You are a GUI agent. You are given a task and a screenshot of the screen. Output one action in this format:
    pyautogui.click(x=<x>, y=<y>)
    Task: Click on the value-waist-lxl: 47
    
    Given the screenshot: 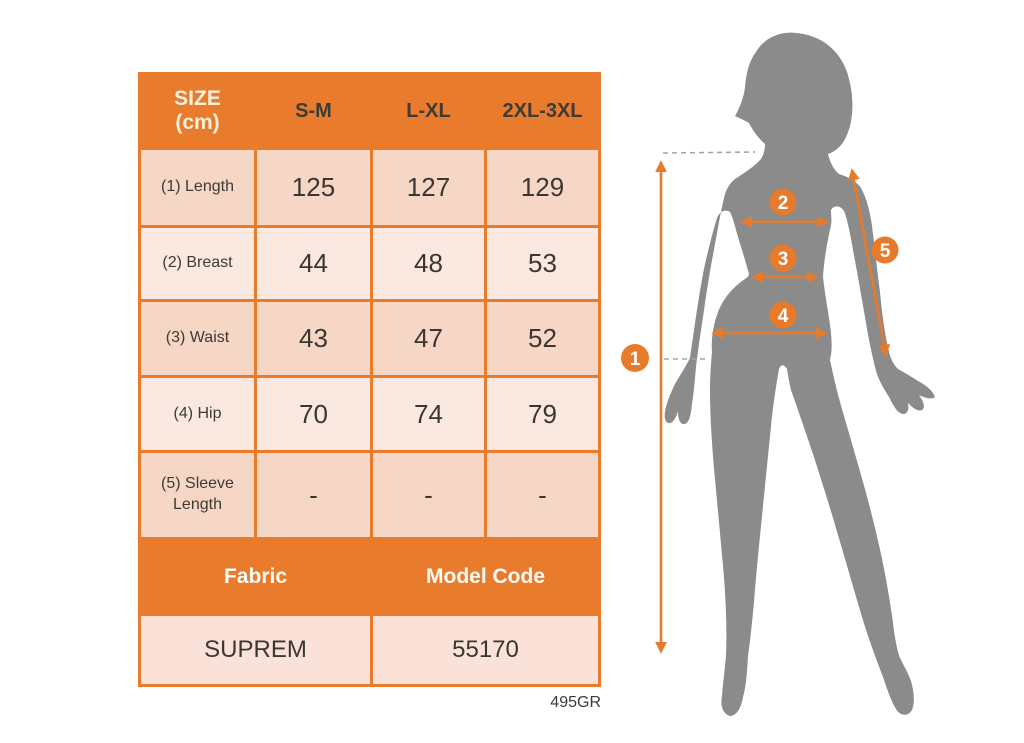 What is the action you would take?
    pyautogui.click(x=428, y=338)
    